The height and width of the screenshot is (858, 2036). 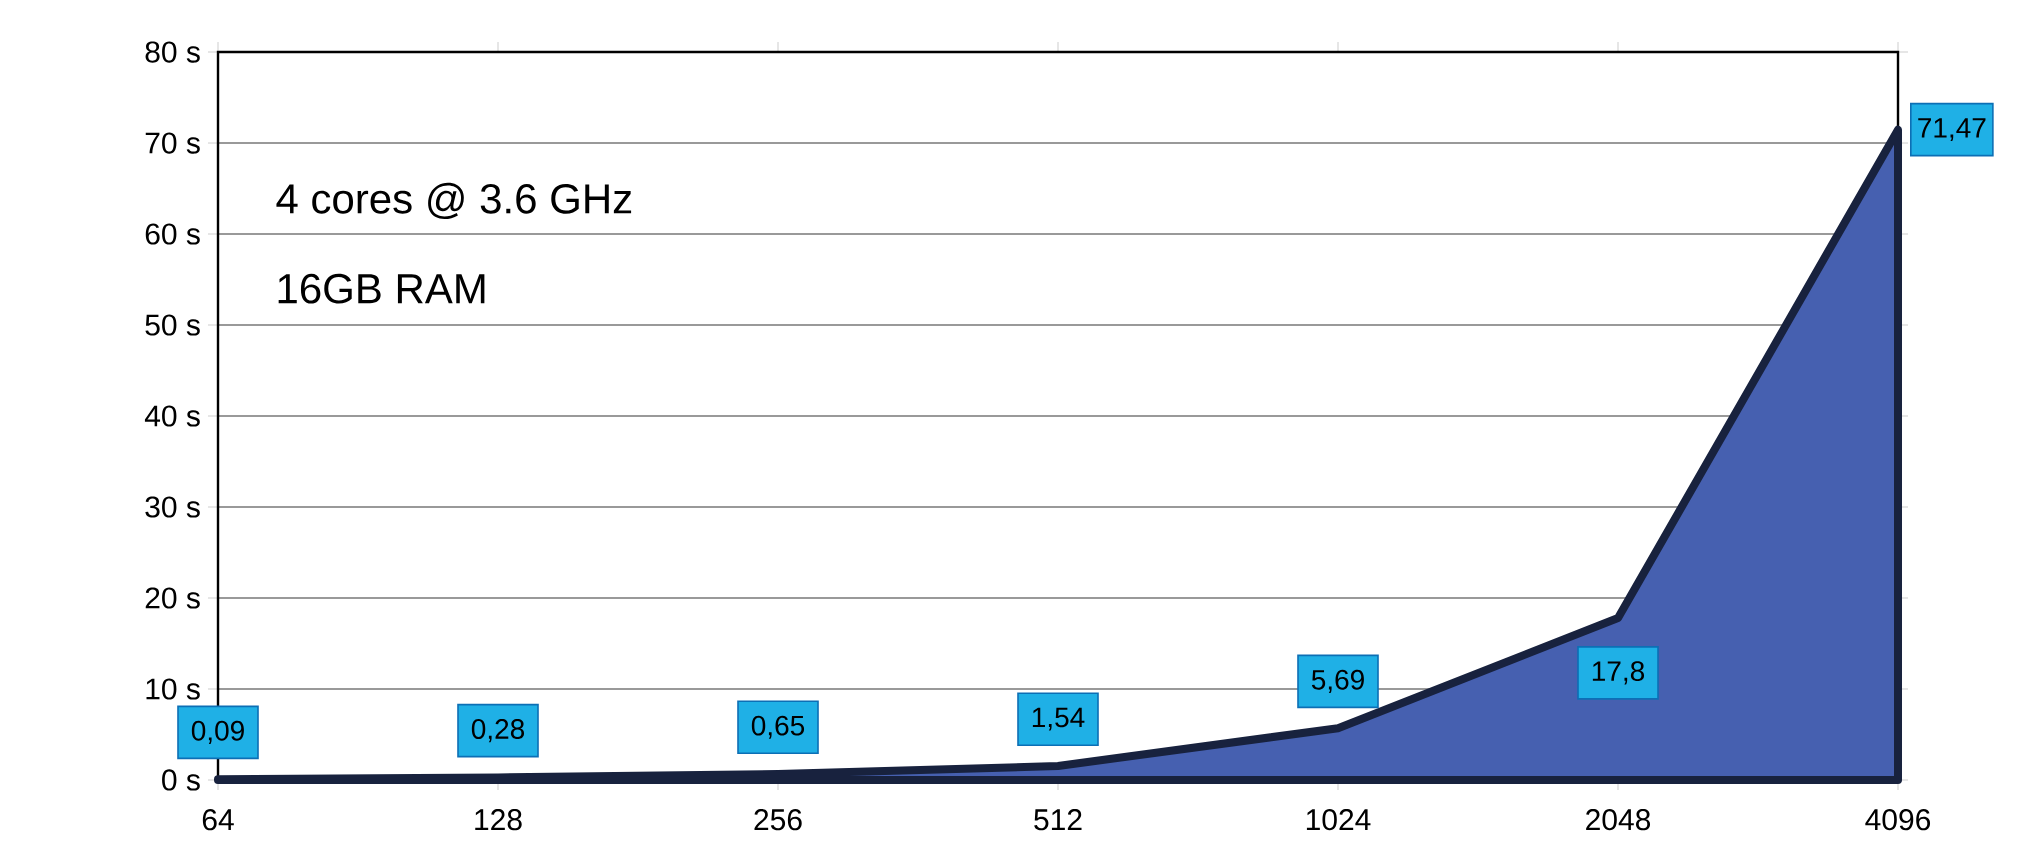 What do you see at coordinates (217, 732) in the screenshot?
I see `data-label: 0,09` at bounding box center [217, 732].